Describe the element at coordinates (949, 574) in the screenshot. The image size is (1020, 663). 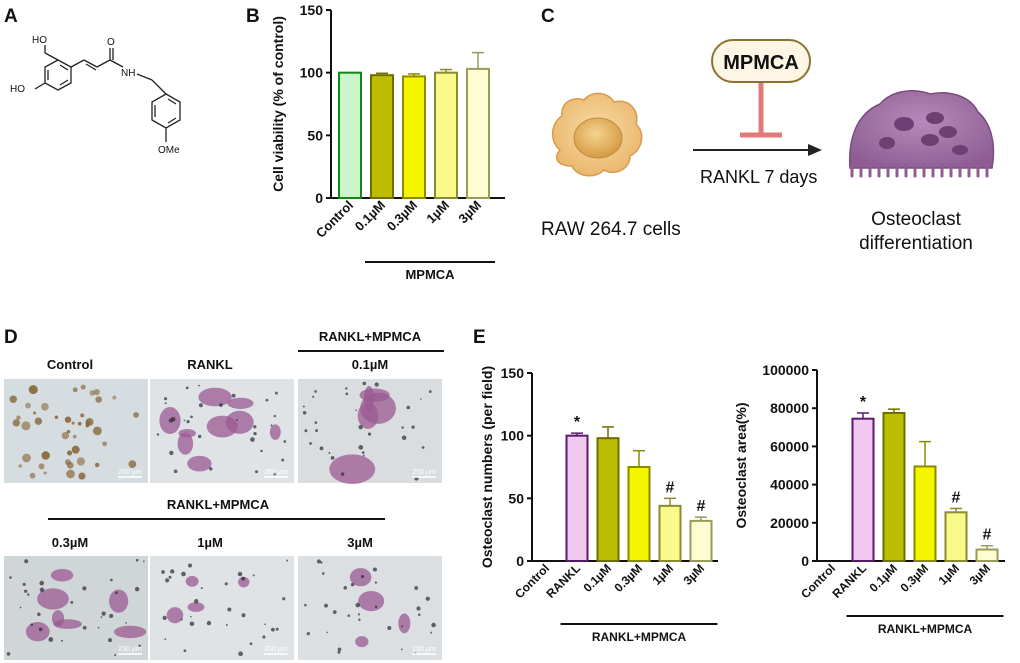
I see `x-tick-label: 1µM` at that location.